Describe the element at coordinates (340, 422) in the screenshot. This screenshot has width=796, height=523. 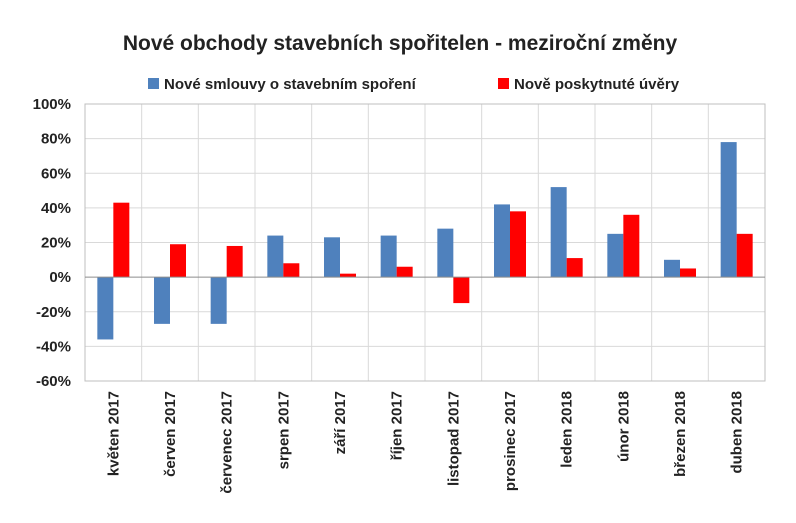
I see `x-category-label: září 2017` at that location.